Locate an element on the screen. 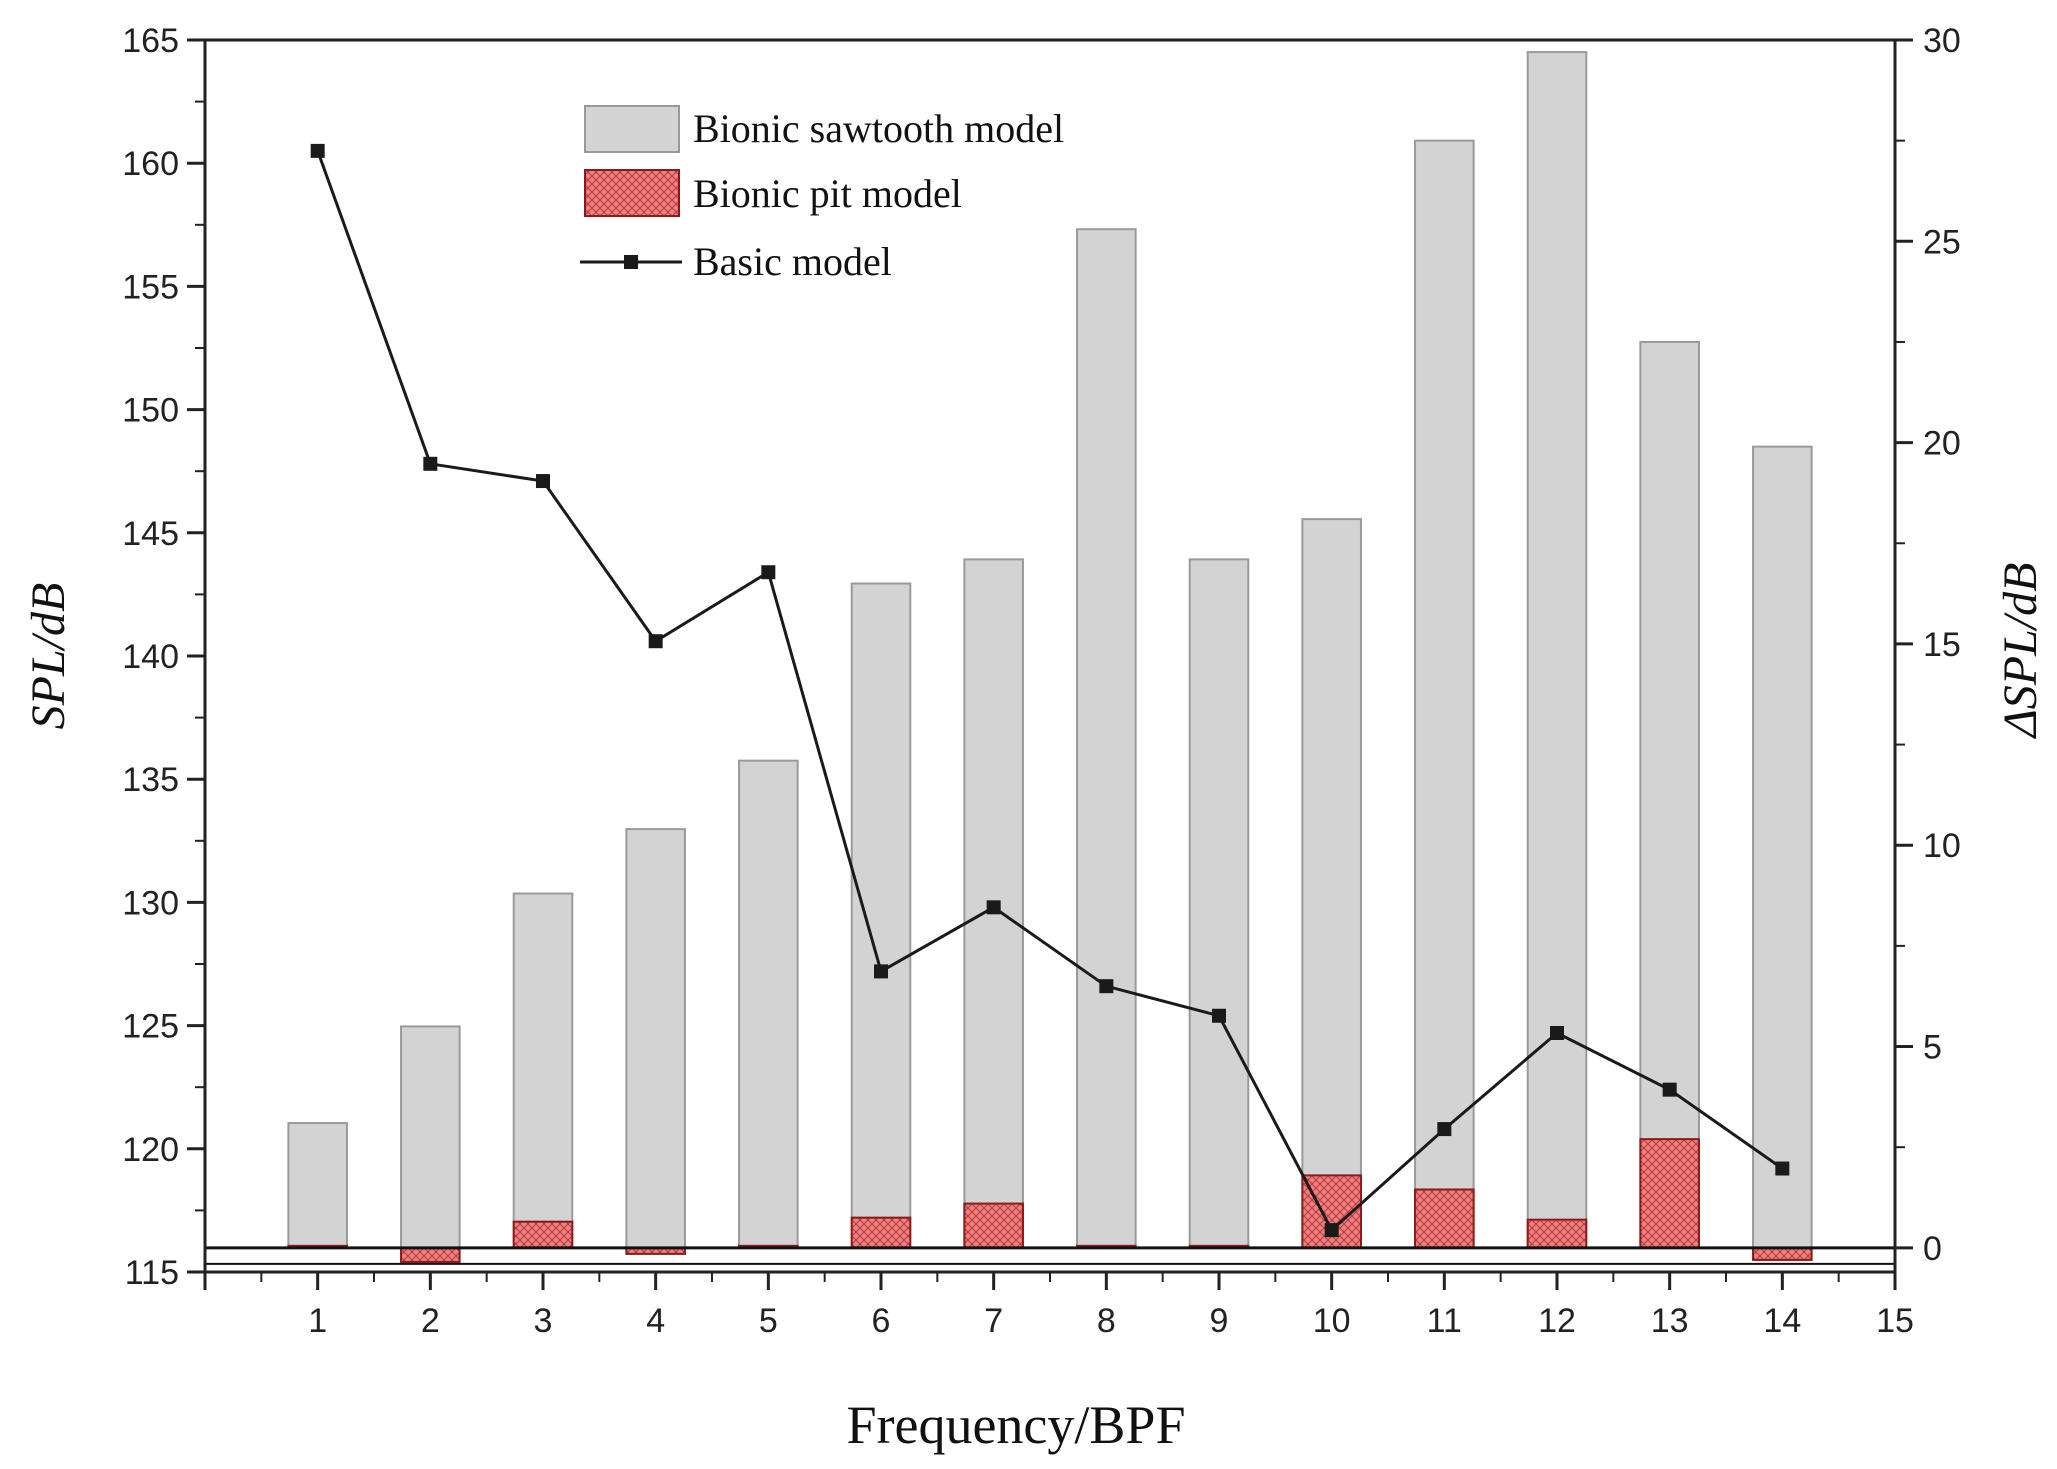  x-tick-label: 9 is located at coordinates (1219, 1321).